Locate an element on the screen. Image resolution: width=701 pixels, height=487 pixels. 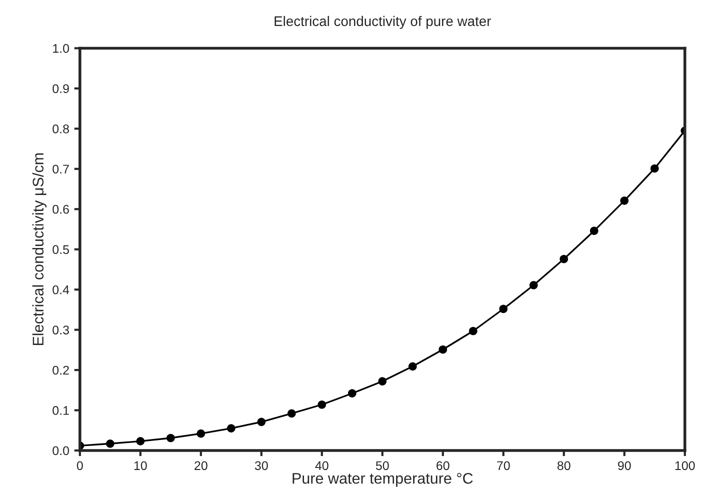
x-tick-label: 80 is located at coordinates (563, 465).